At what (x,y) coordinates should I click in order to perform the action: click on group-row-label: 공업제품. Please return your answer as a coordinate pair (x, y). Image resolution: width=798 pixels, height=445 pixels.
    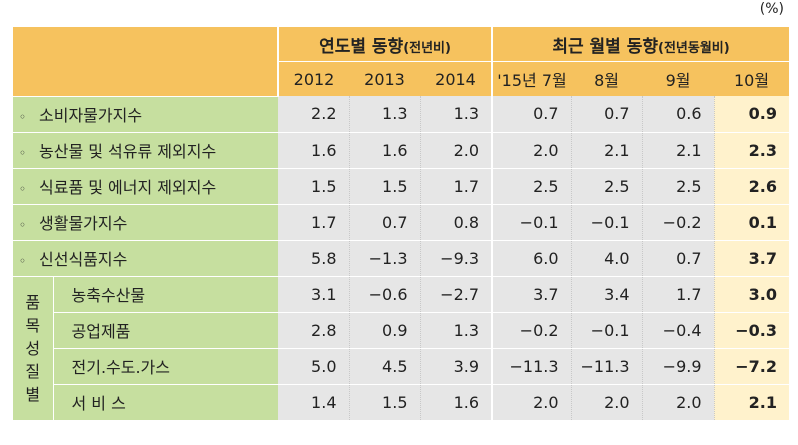
    Looking at the image, I should click on (165, 330).